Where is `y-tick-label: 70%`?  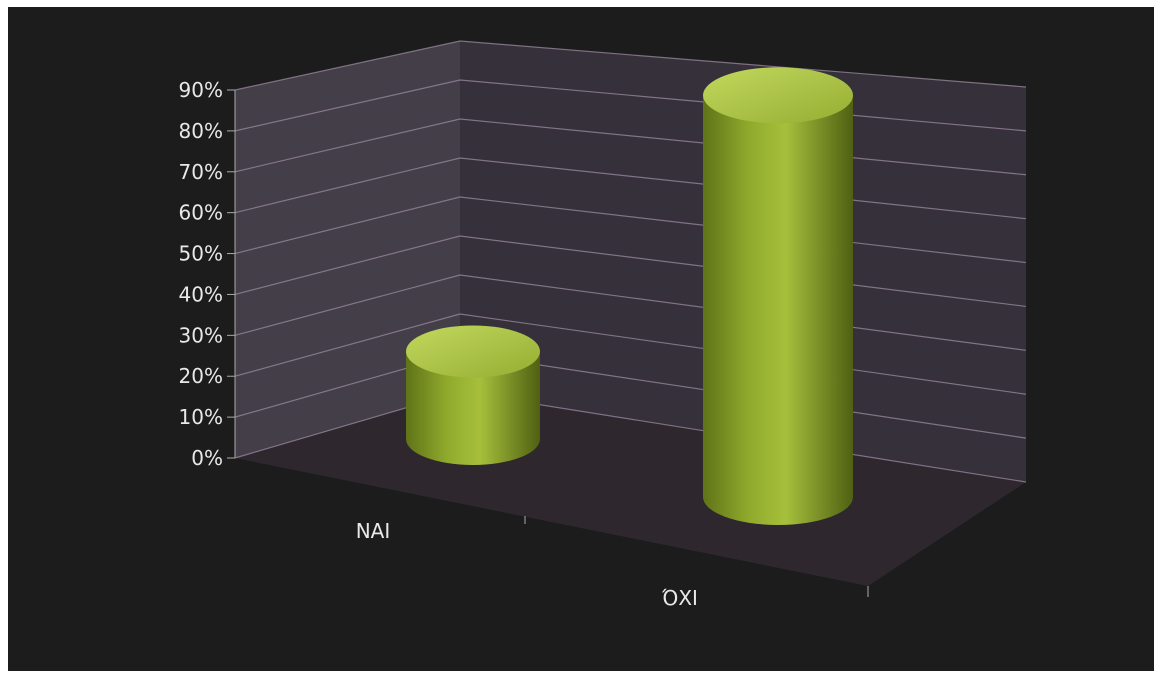
y-tick-label: 70% is located at coordinates (201, 172).